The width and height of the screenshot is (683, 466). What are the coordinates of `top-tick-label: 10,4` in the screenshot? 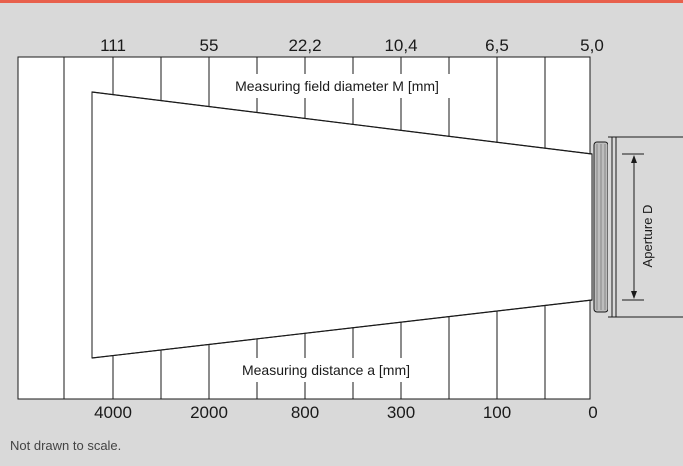 It's located at (400, 45).